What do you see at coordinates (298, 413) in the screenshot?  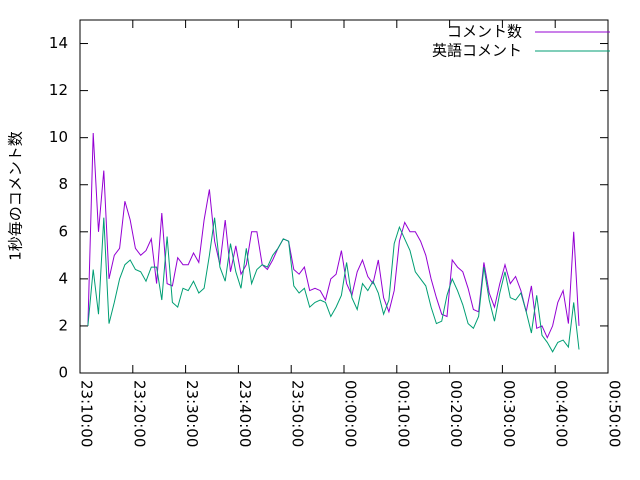 I see `x-tick-label: 23:50:00` at bounding box center [298, 413].